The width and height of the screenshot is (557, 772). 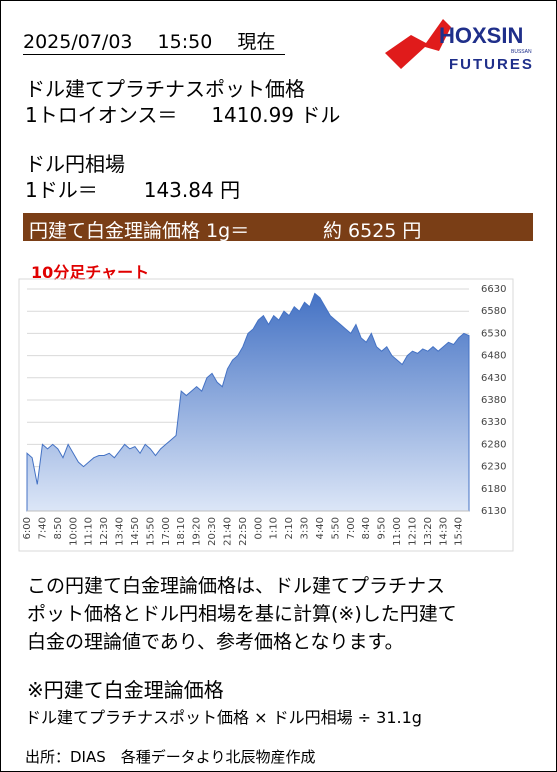 I want to click on x-tick-label: 11:10, so click(x=89, y=531).